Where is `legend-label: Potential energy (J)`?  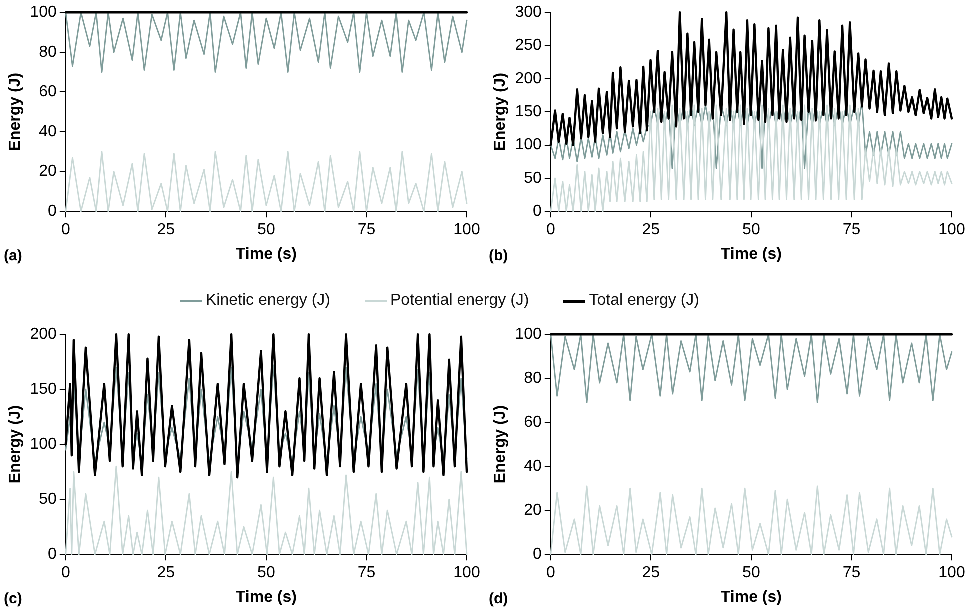
legend-label: Potential energy (J) is located at coordinates (460, 301).